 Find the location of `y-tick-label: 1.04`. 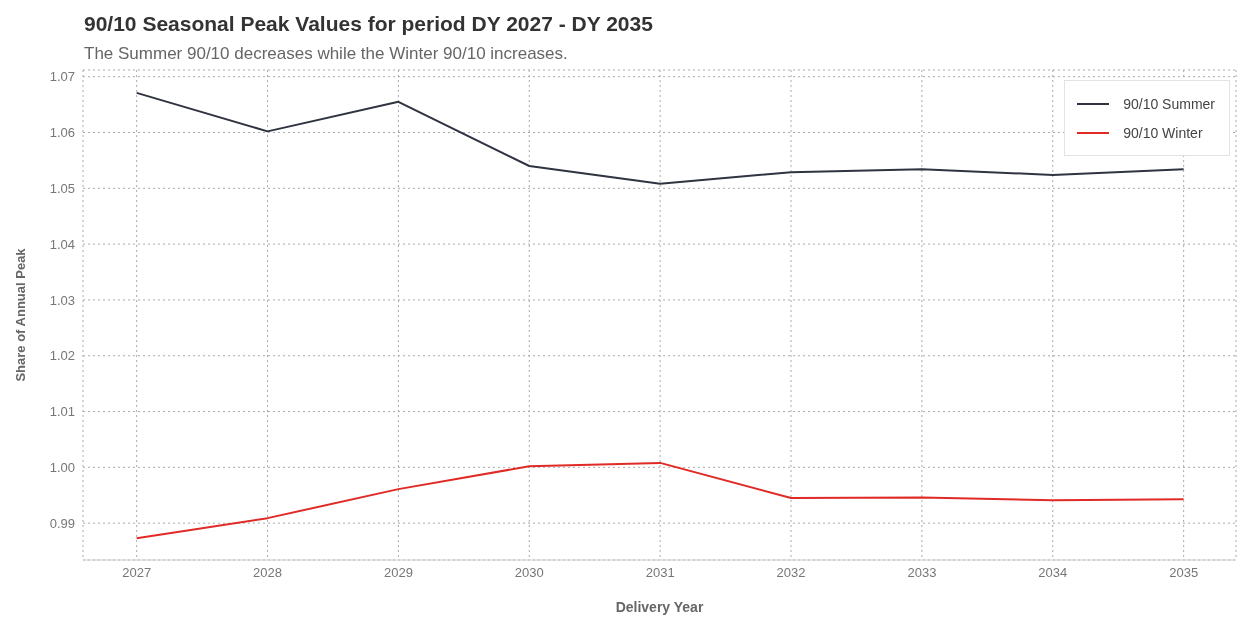

y-tick-label: 1.04 is located at coordinates (62, 244).